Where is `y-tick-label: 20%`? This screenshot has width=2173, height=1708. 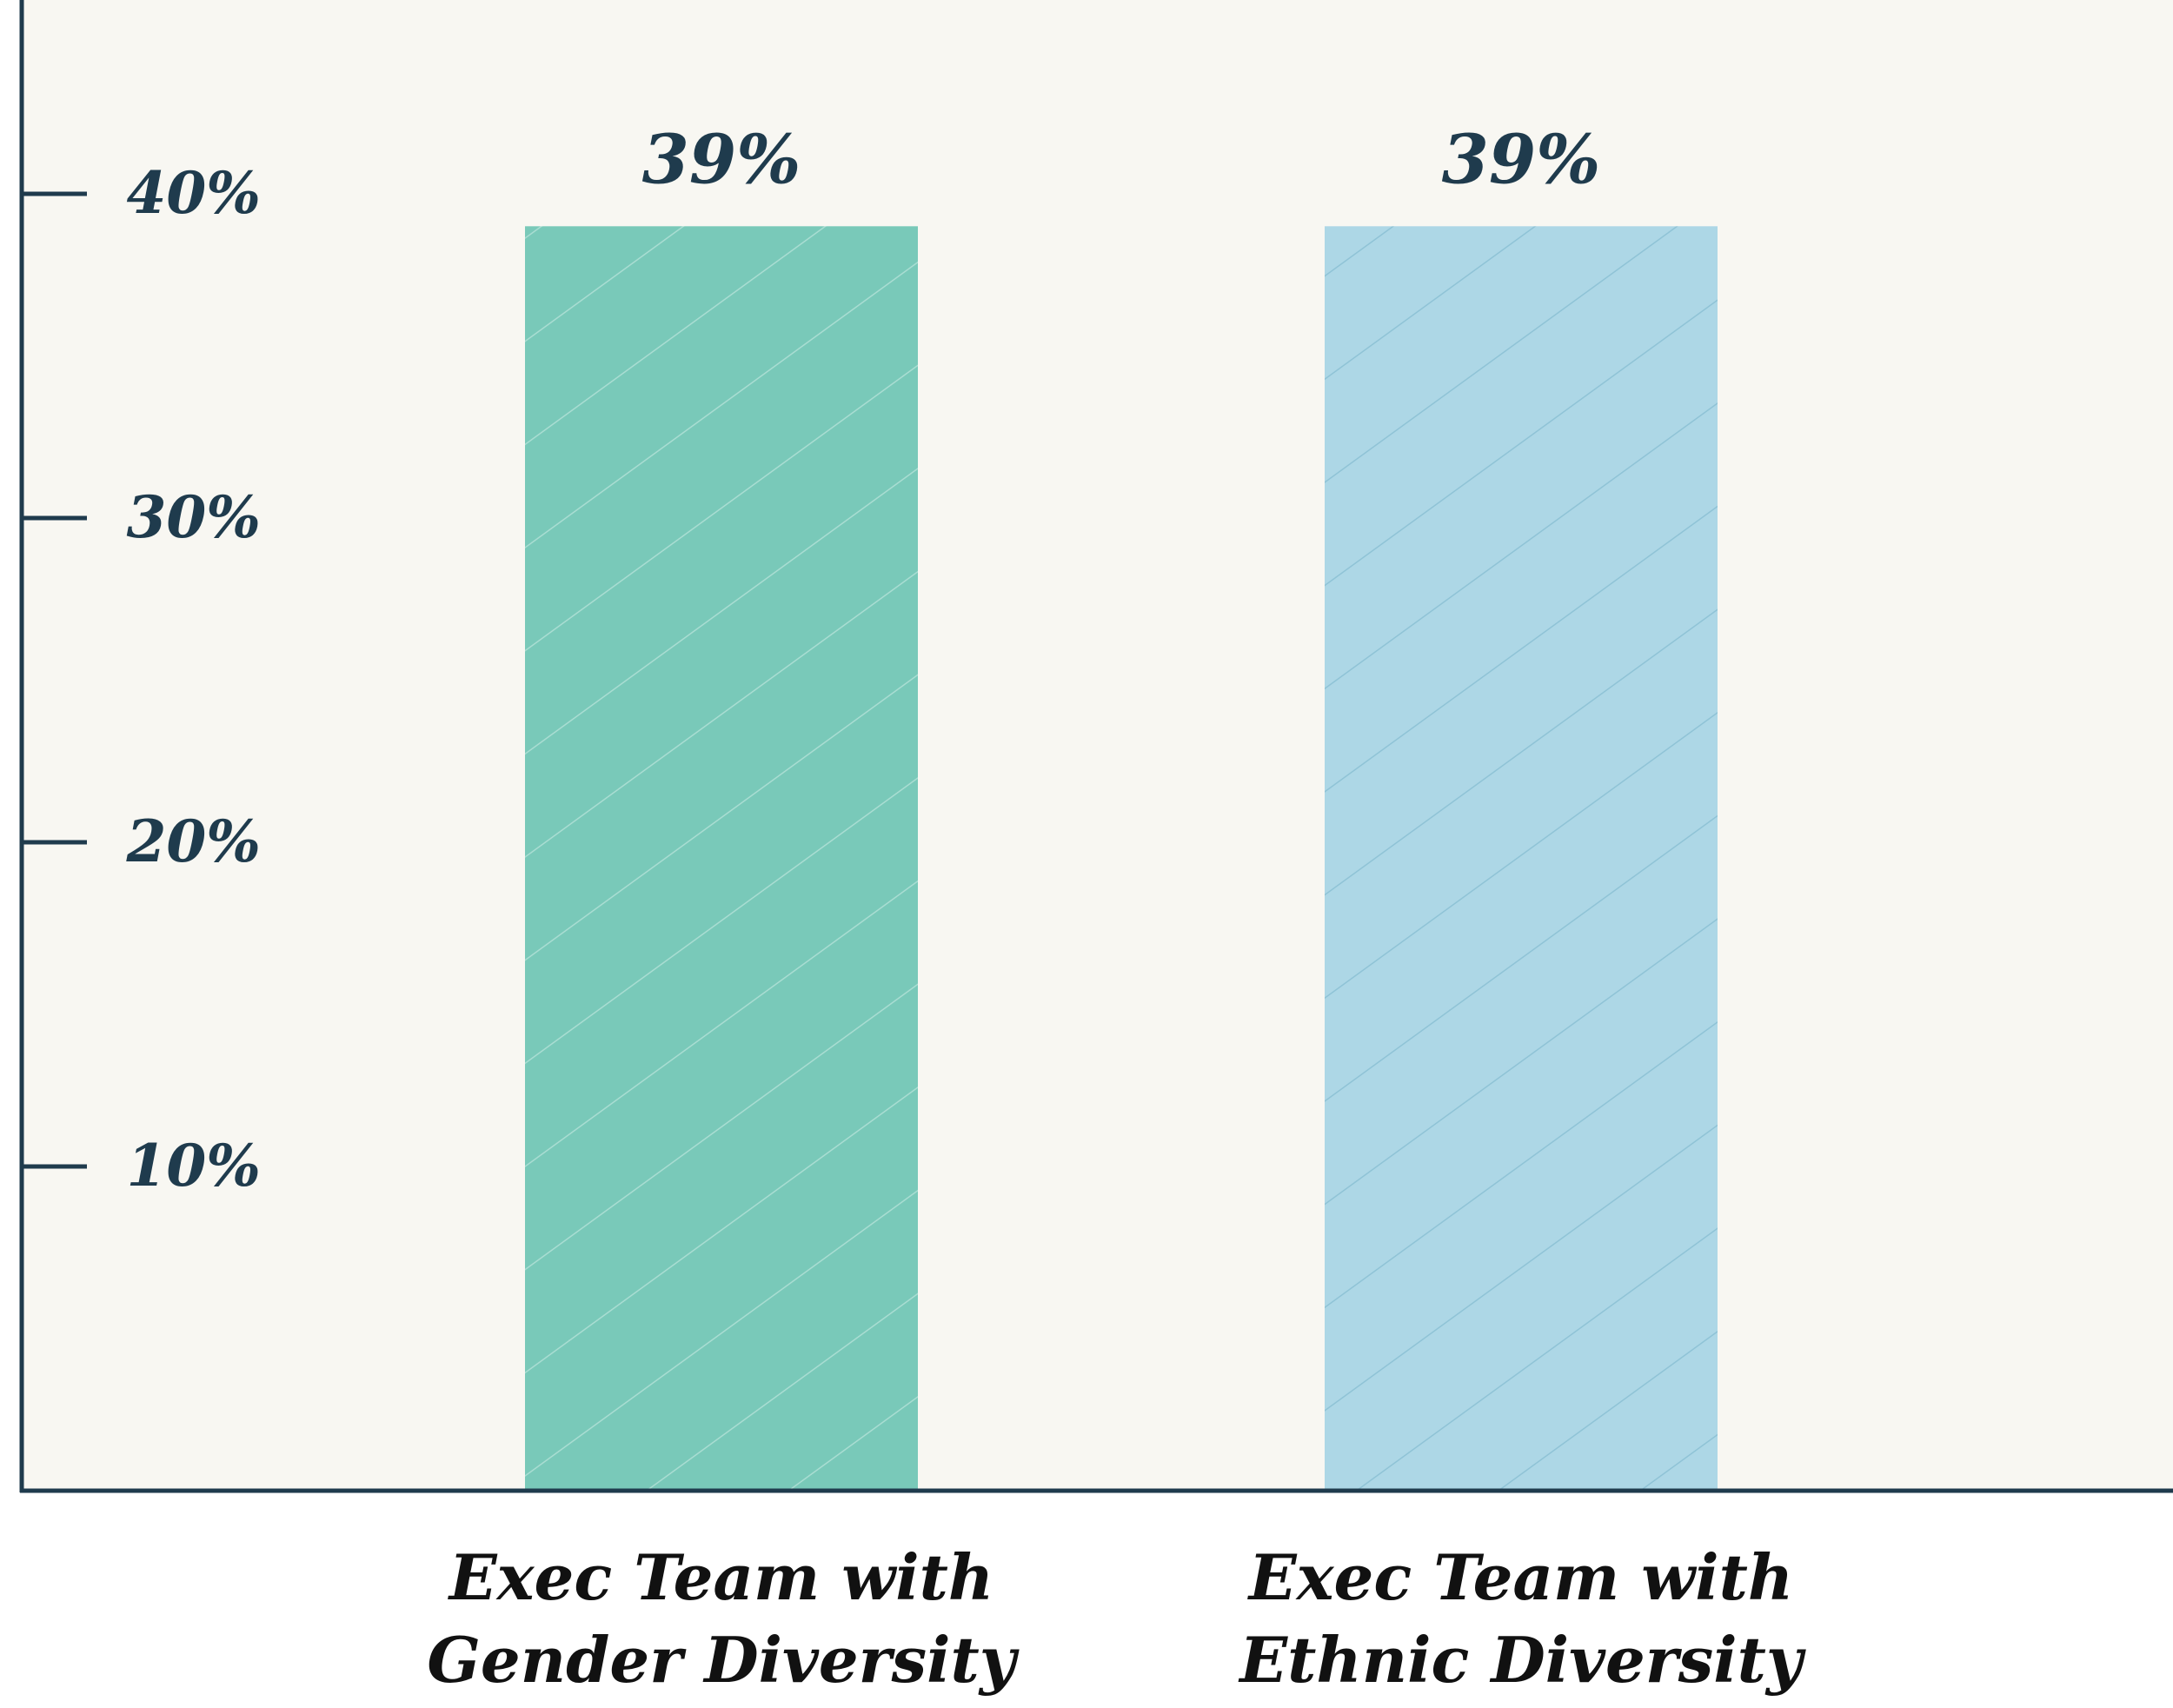
y-tick-label: 20% is located at coordinates (193, 841).